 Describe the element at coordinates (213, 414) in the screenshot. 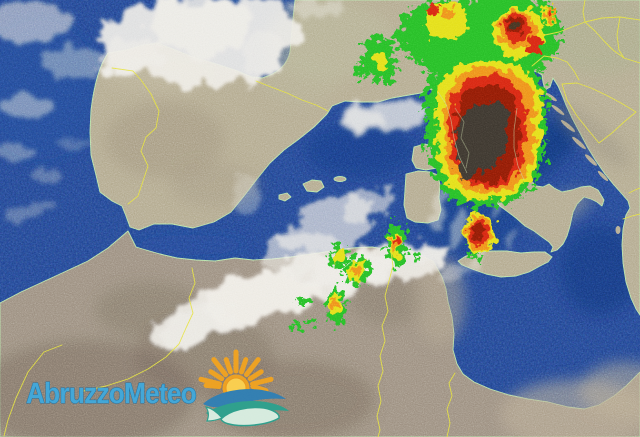

I see `fish-tail-icon` at that location.